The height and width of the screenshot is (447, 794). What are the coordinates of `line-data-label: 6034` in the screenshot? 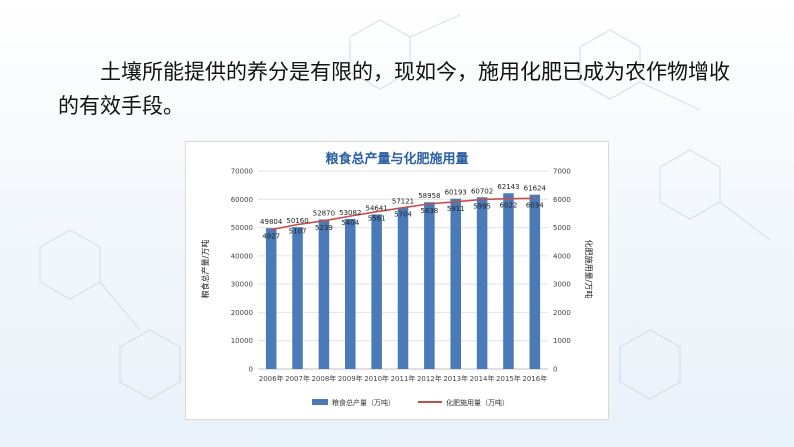 It's located at (535, 205).